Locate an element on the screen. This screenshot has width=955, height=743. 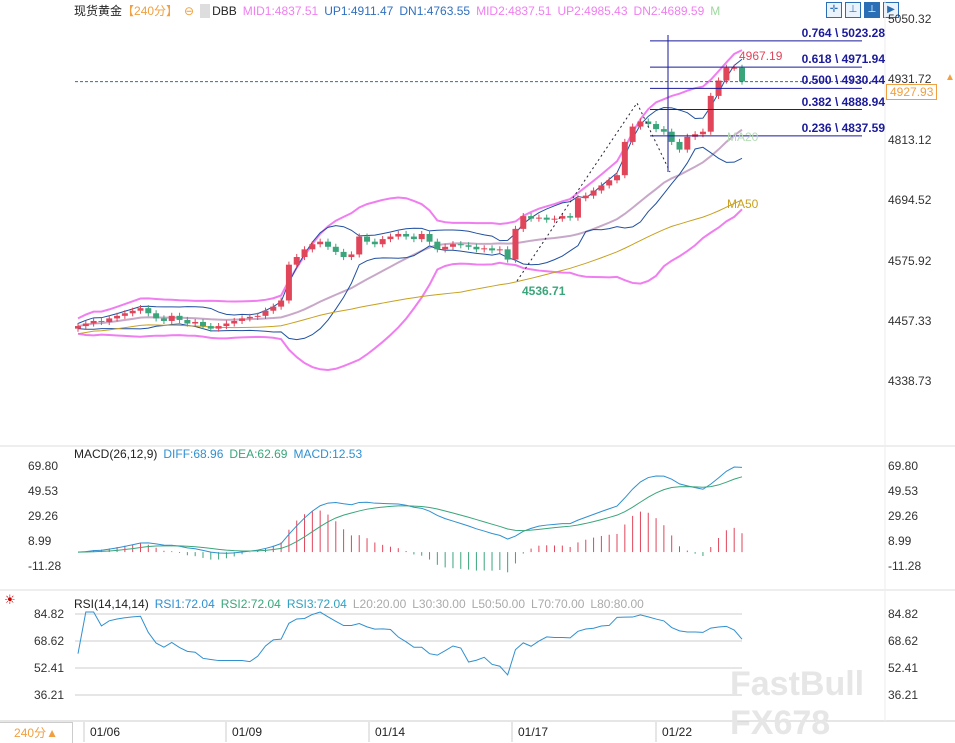
rsi-axis-label: 36.21 is located at coordinates (903, 695).